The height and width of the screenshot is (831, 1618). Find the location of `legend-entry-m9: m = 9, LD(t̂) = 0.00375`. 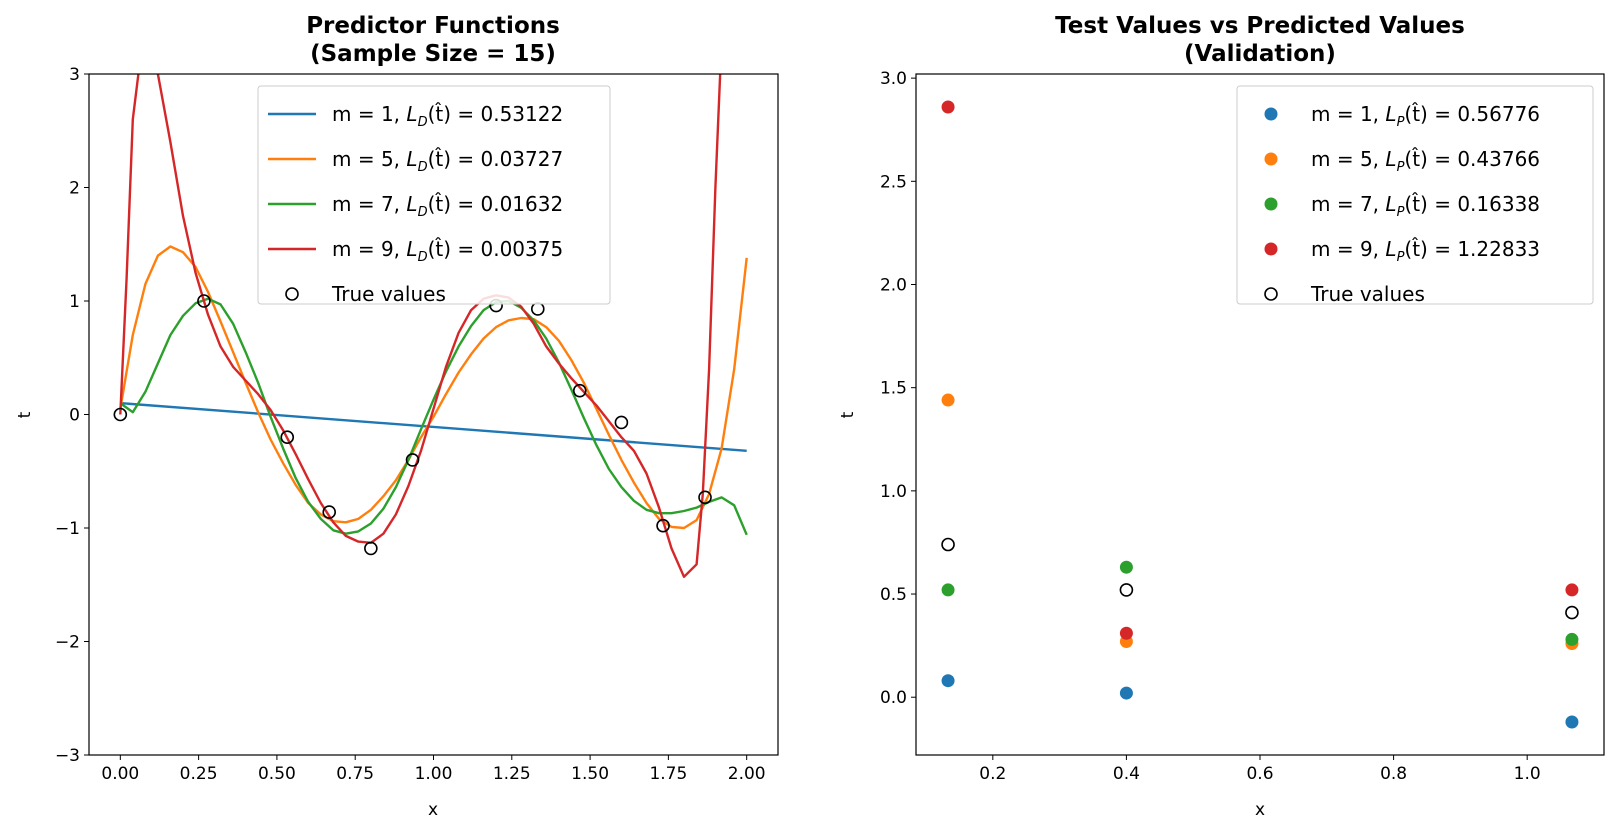

legend-entry-m9: m = 9, LD(t̂) = 0.00375 is located at coordinates (447, 251).